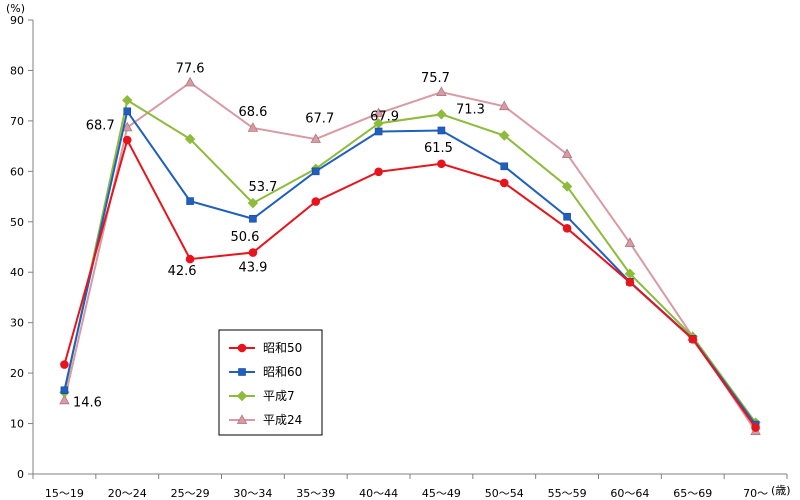 This screenshot has height=500, width=800. I want to click on y-tick-label: 40, so click(17, 272).